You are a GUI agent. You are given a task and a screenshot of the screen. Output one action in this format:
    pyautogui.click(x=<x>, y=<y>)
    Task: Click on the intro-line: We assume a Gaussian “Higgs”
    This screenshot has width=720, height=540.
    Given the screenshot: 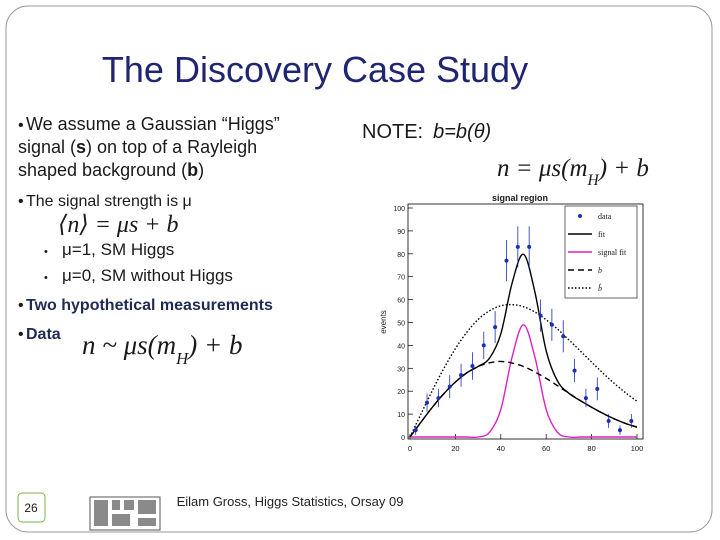 What is the action you would take?
    pyautogui.click(x=153, y=124)
    